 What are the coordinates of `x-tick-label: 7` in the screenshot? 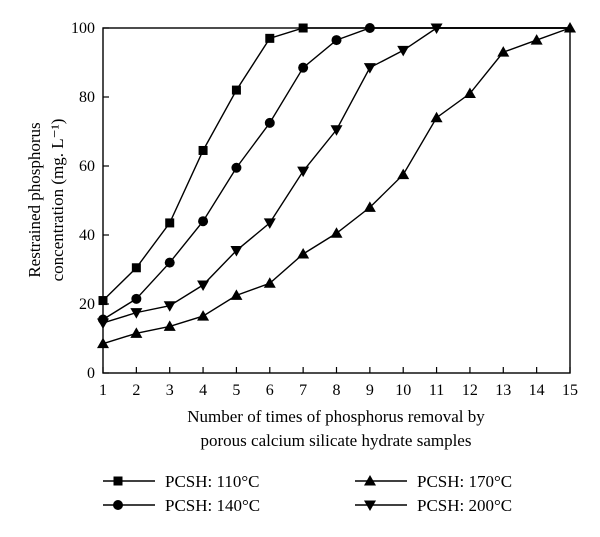 It's located at (303, 390).